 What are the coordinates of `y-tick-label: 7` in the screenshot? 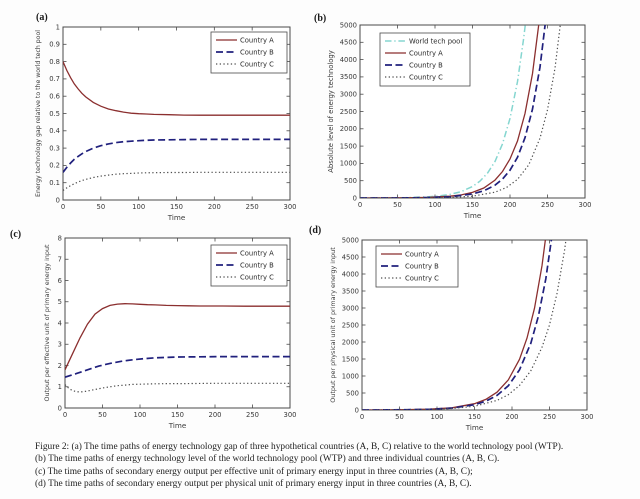 It's located at (60, 260).